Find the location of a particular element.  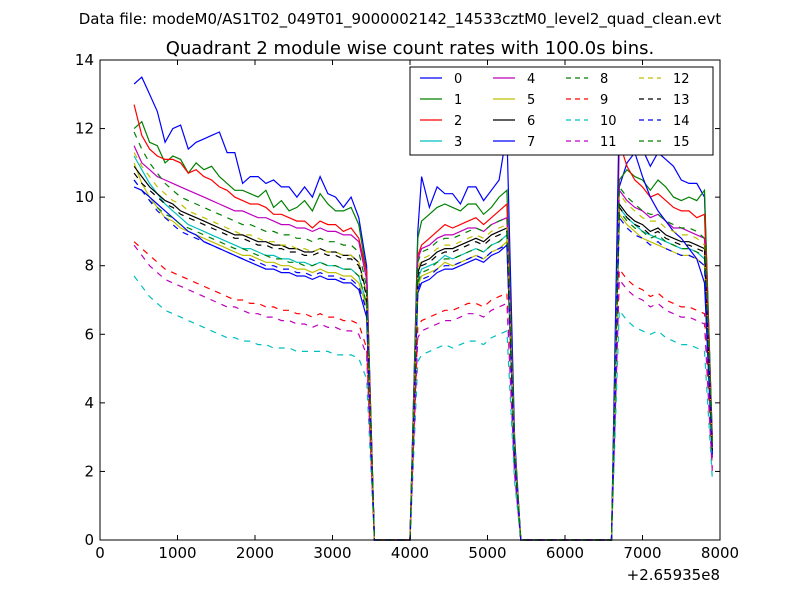

legend-label-3: 3 is located at coordinates (458, 142).